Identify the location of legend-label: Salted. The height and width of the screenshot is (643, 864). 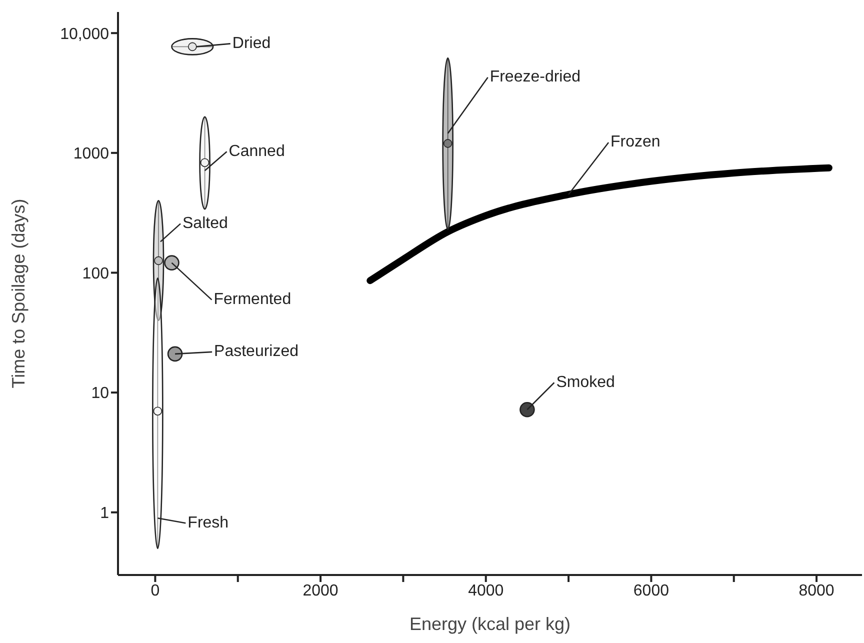
(205, 223).